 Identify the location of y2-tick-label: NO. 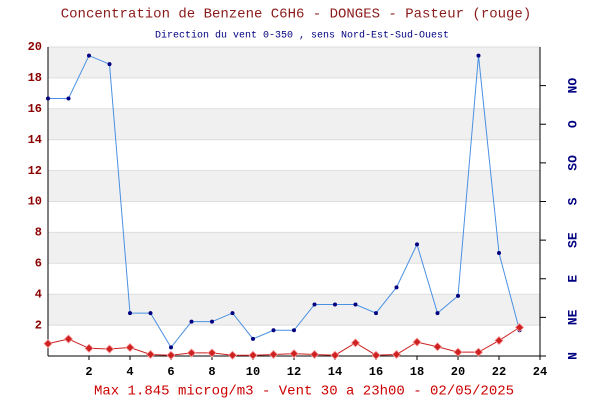
(572, 86).